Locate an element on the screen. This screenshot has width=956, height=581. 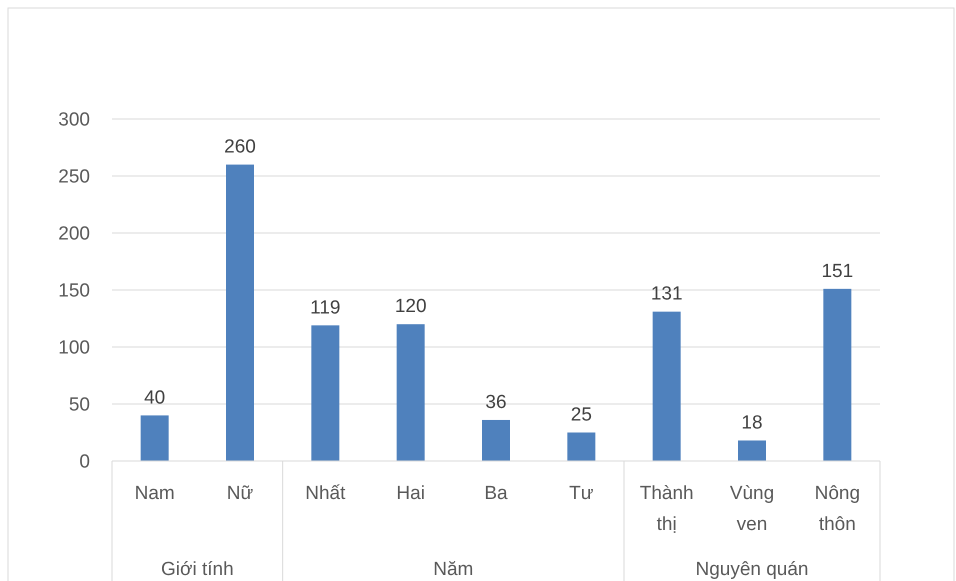
data-label: 25 is located at coordinates (581, 415).